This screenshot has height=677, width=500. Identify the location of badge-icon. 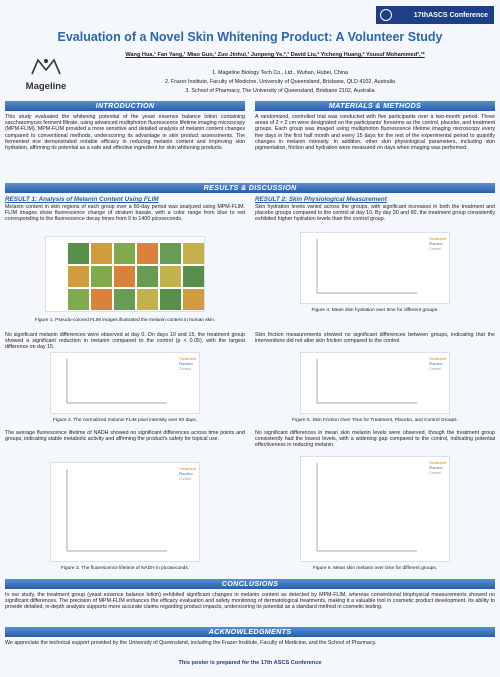
(386, 15).